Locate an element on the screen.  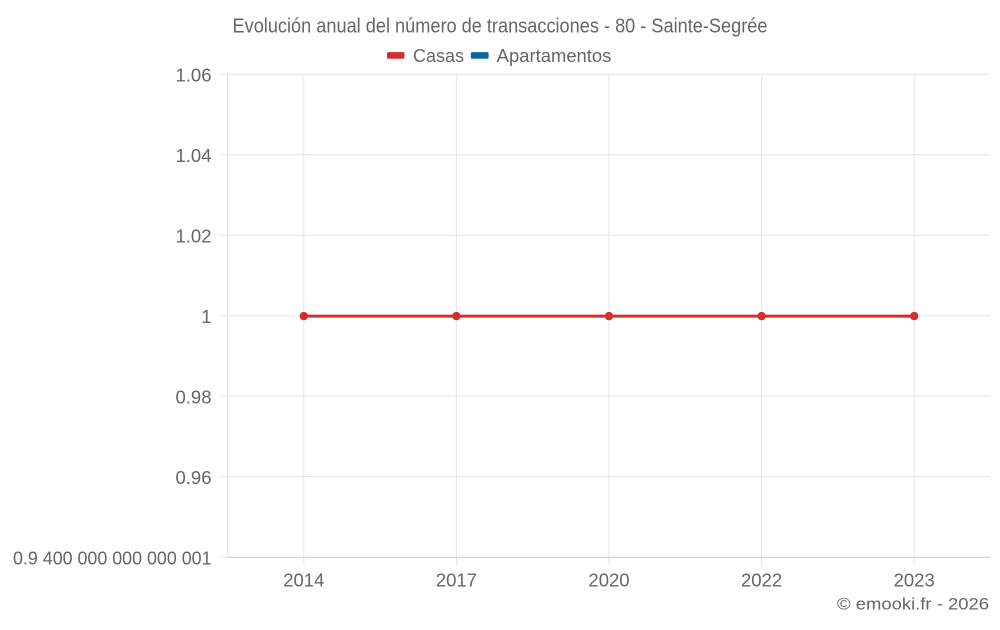
svg-text: Apartamentos is located at coordinates (554, 56).